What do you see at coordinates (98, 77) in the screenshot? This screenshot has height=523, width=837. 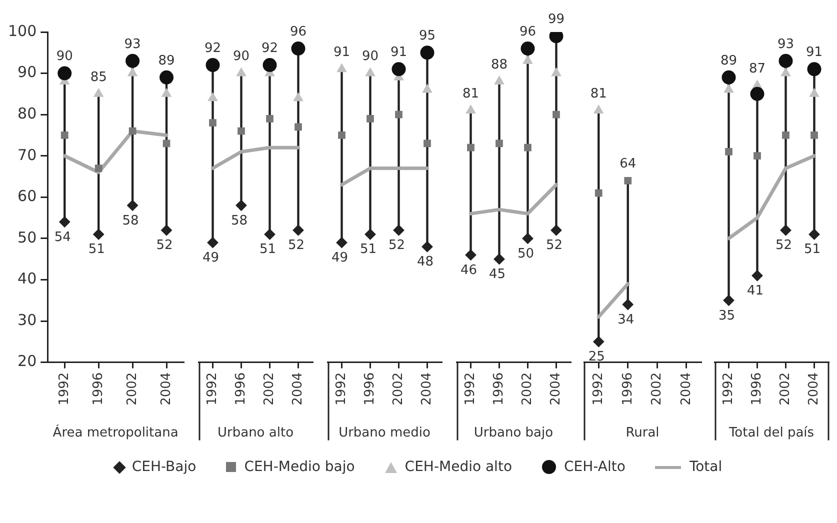 I see `data-label: 85` at bounding box center [98, 77].